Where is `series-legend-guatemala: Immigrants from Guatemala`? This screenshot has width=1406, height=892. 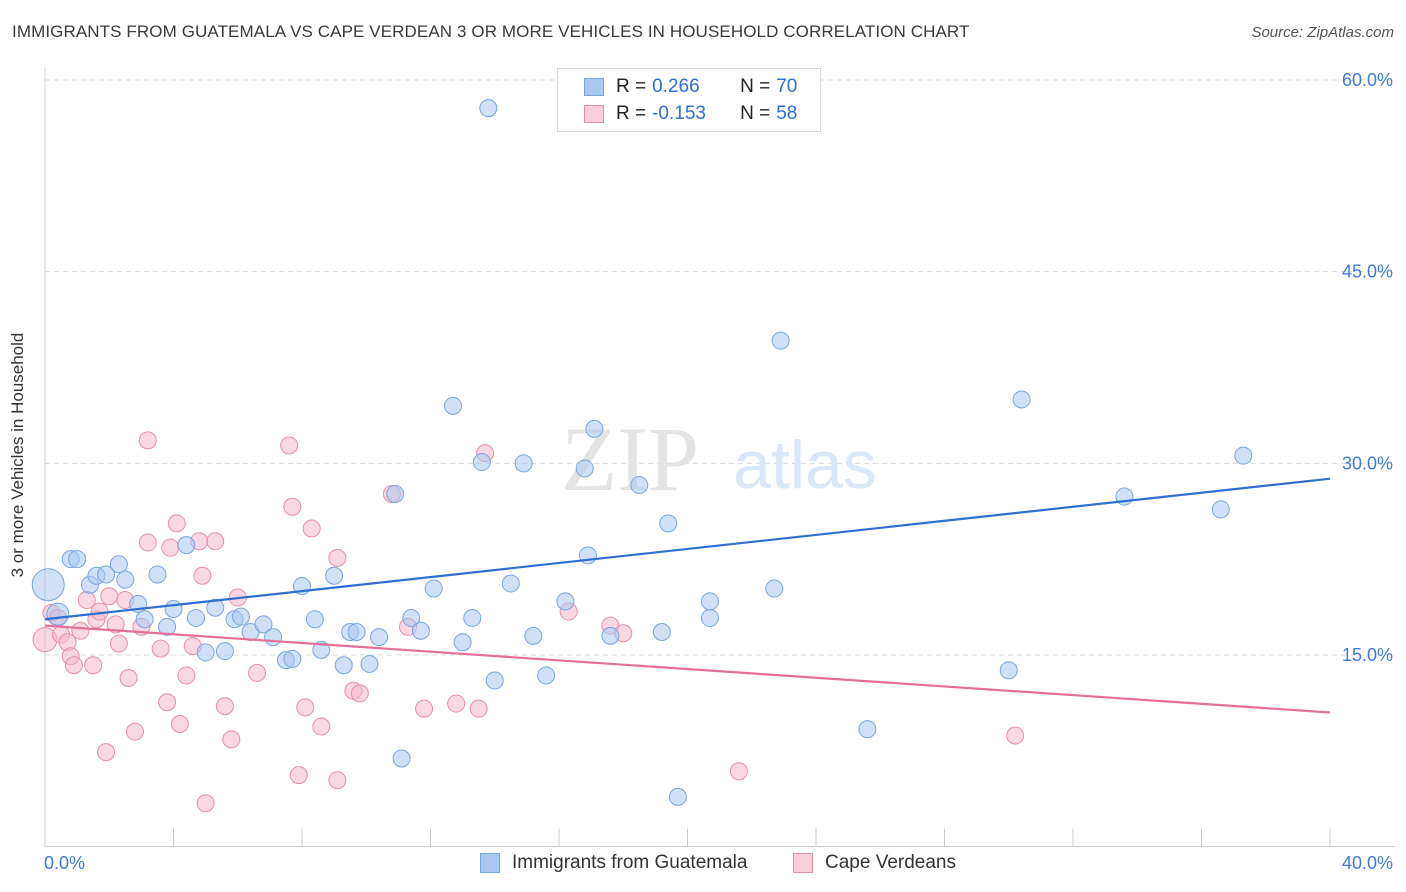
series-legend-guatemala: Immigrants from Guatemala is located at coordinates (613, 863).